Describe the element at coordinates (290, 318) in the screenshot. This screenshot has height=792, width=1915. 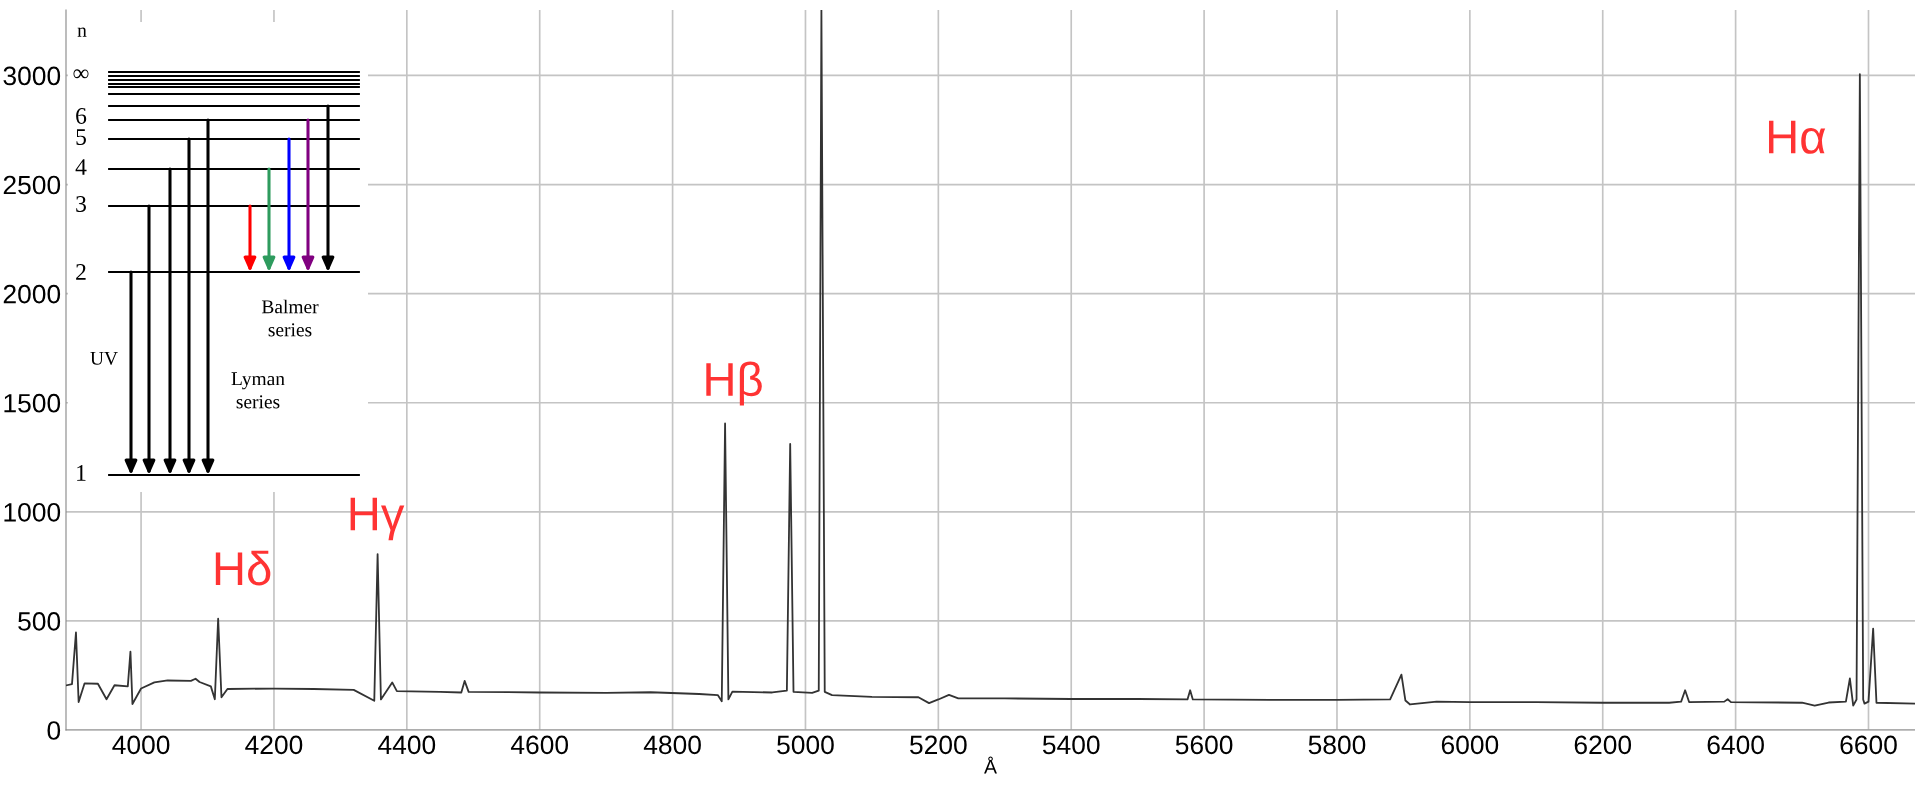
I see `annotation: Balmer series` at that location.